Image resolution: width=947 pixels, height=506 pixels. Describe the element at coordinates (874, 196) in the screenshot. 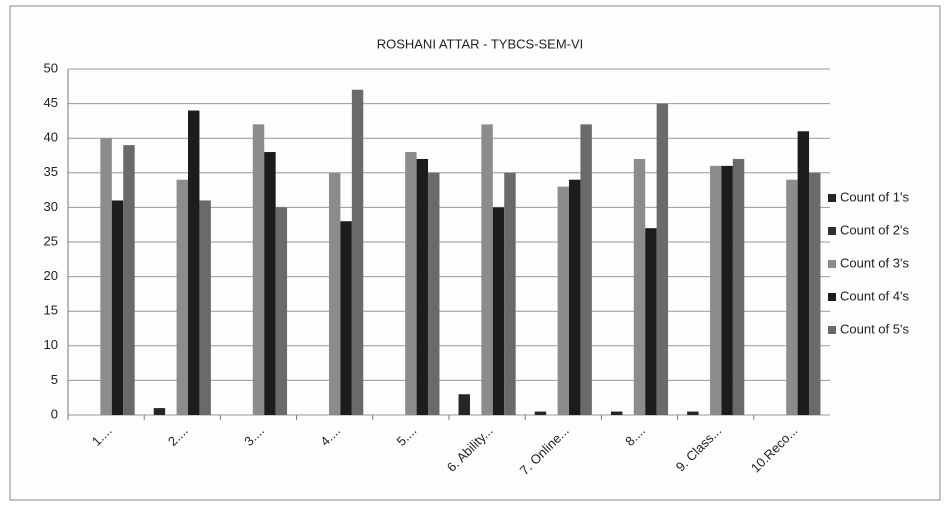

I see `legend-label: Count of 1's` at that location.